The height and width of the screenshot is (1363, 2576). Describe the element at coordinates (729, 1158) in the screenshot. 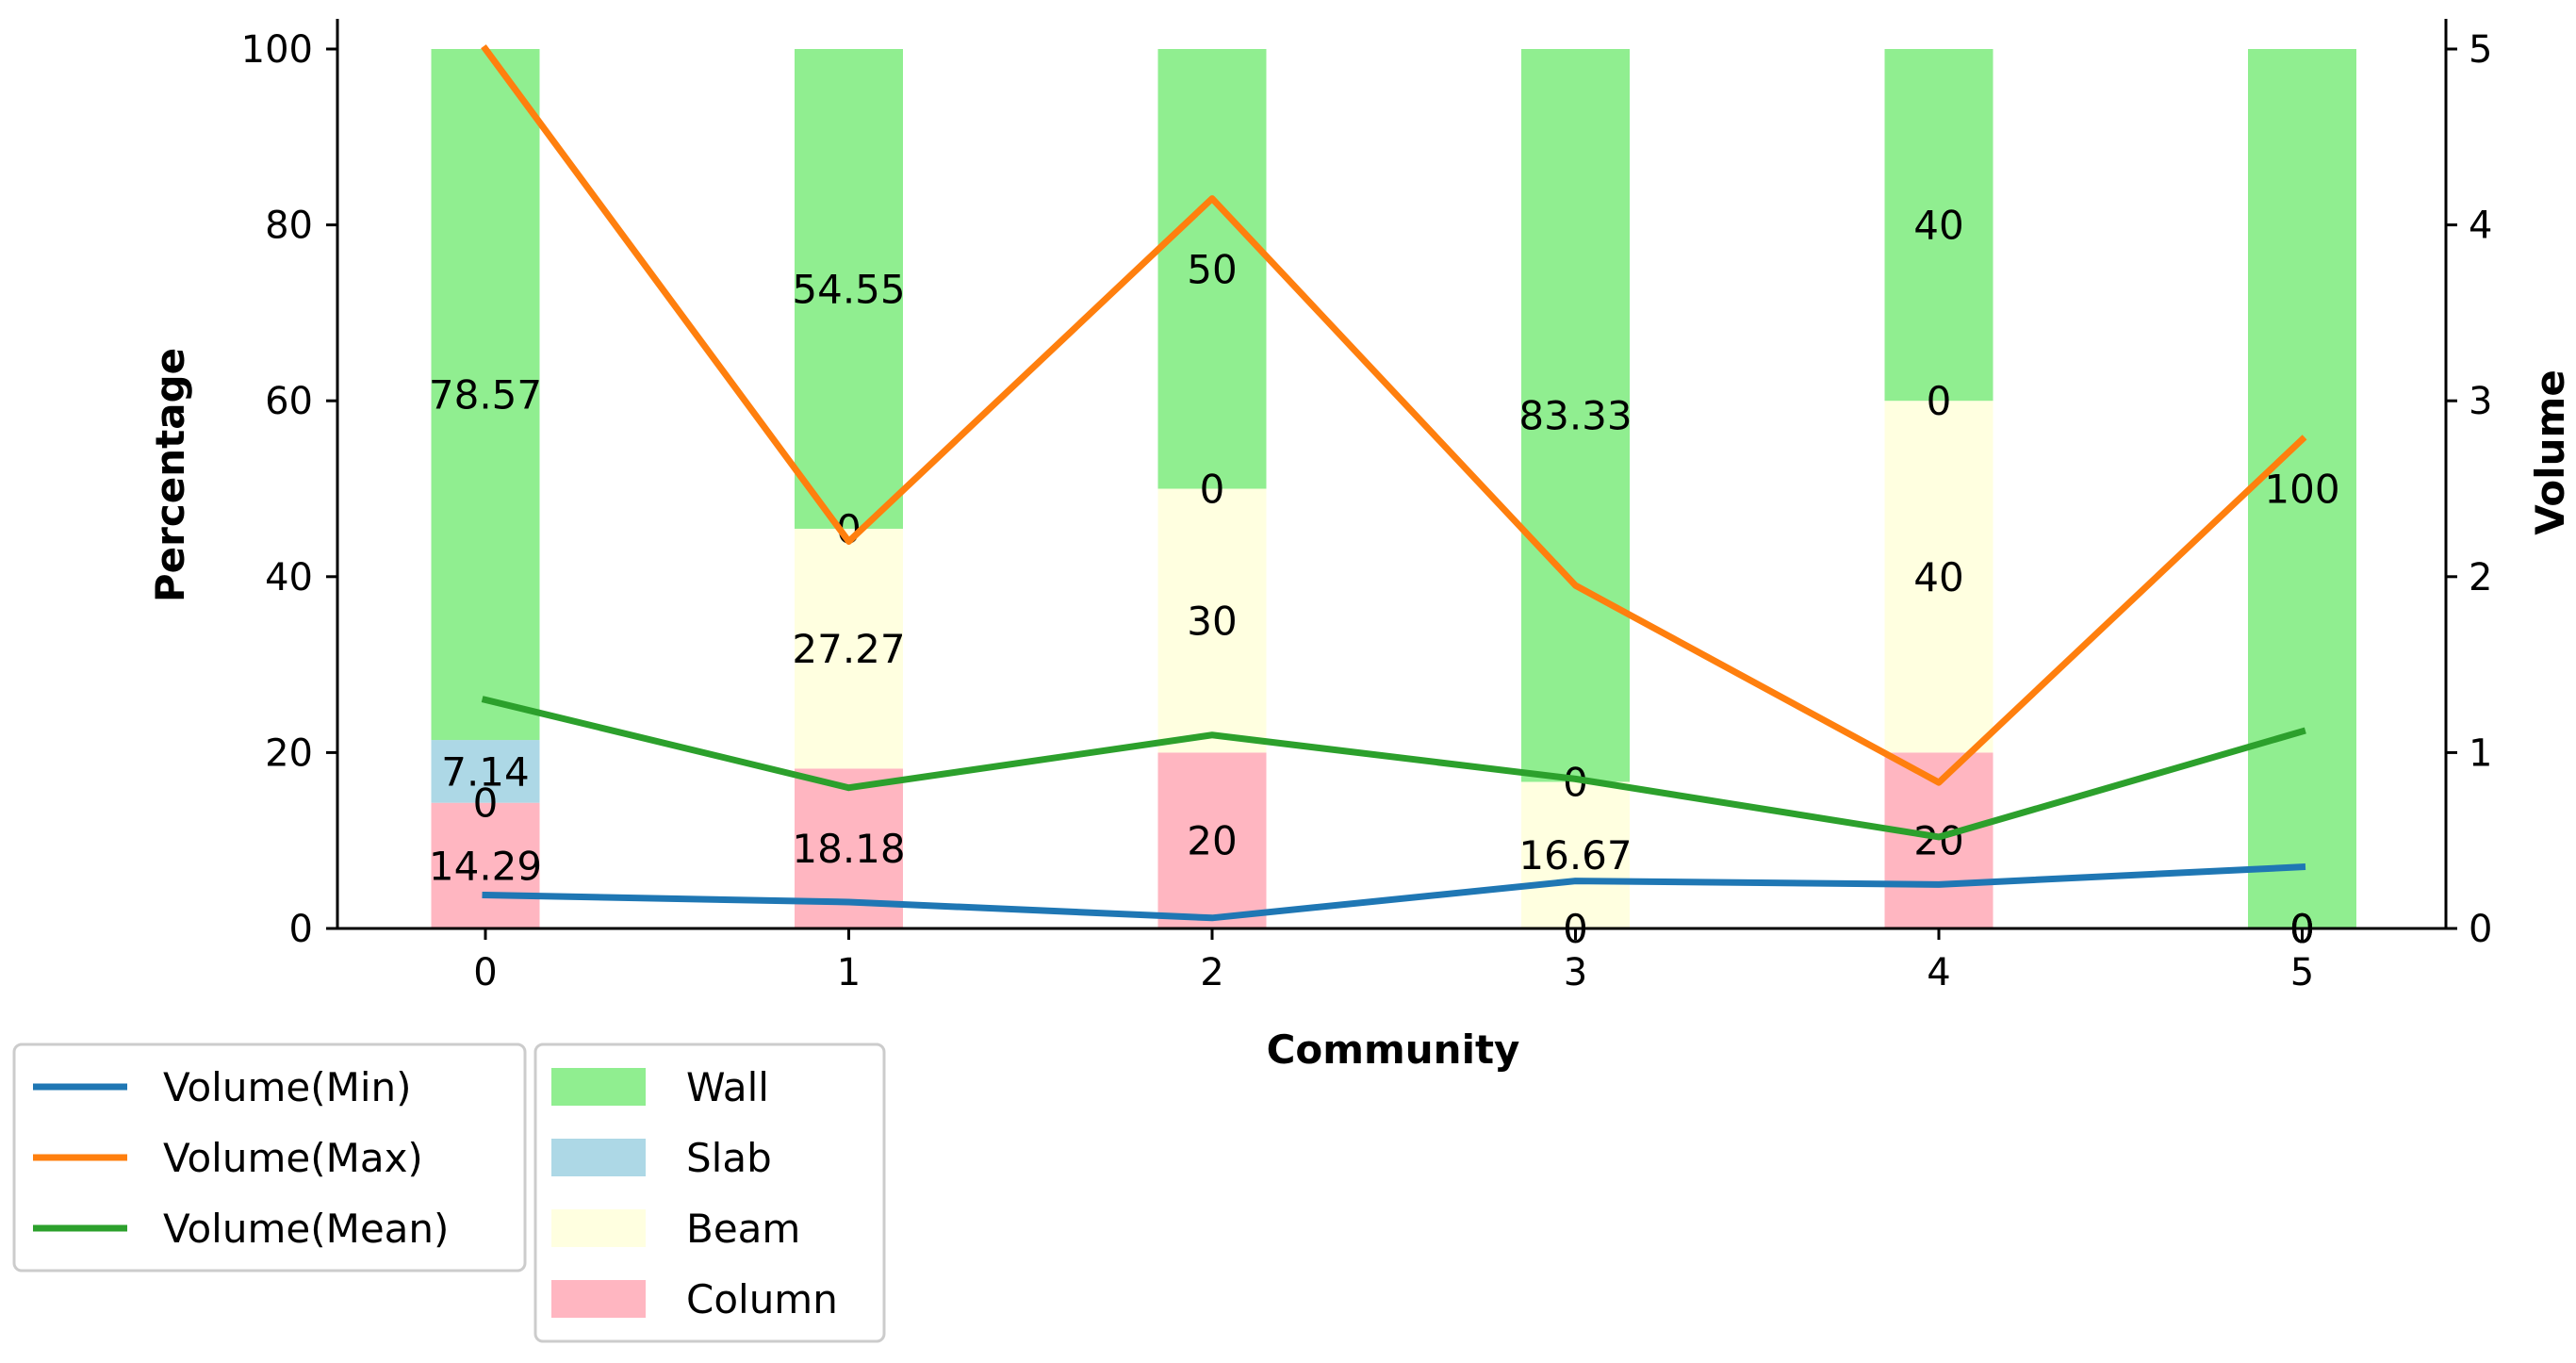

I see `legend-label-slab: Slab` at that location.